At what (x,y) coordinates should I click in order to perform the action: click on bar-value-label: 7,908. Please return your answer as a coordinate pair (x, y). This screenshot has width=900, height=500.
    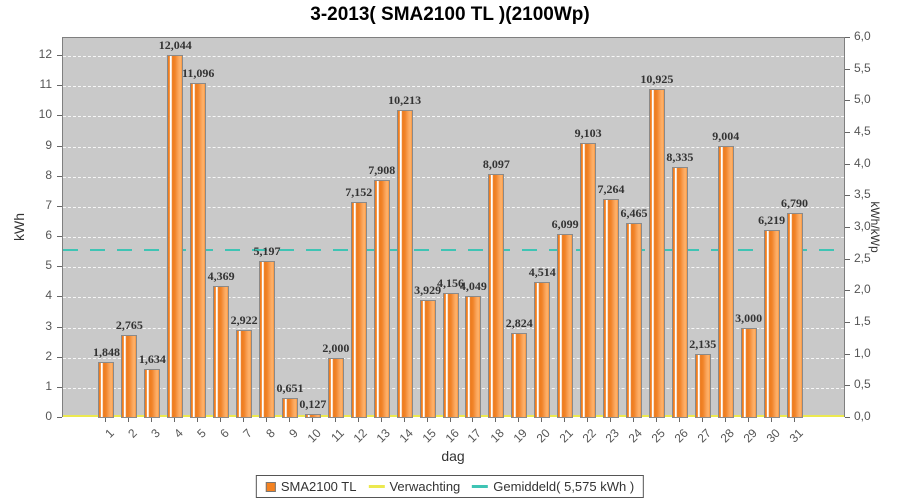
    Looking at the image, I should click on (382, 170).